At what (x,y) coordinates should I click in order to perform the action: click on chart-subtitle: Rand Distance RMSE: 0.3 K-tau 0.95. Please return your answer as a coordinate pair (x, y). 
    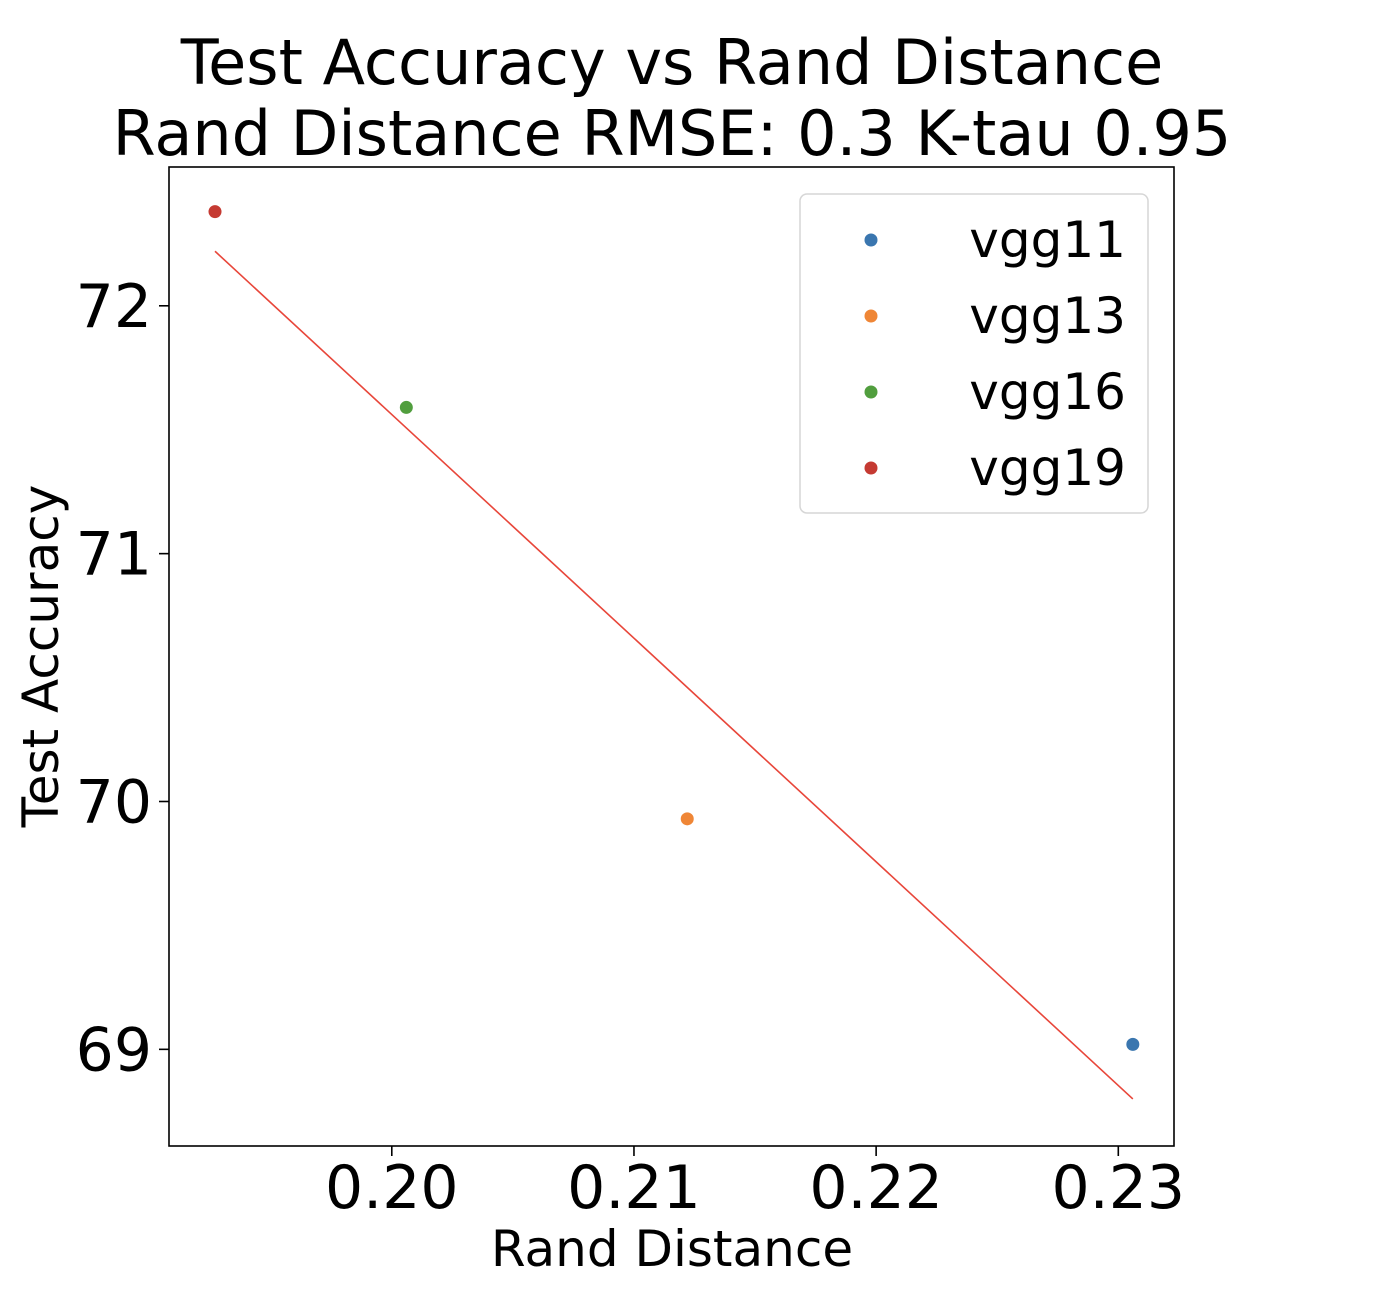
    Looking at the image, I should click on (672, 133).